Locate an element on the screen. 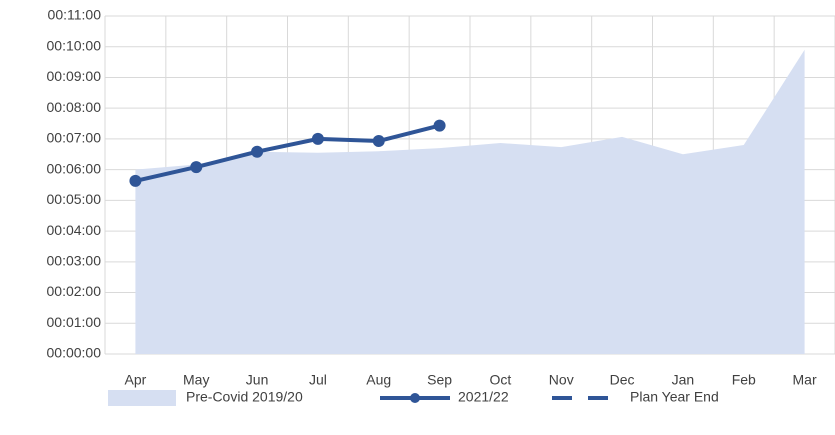  x-tick-label: Jul is located at coordinates (318, 380).